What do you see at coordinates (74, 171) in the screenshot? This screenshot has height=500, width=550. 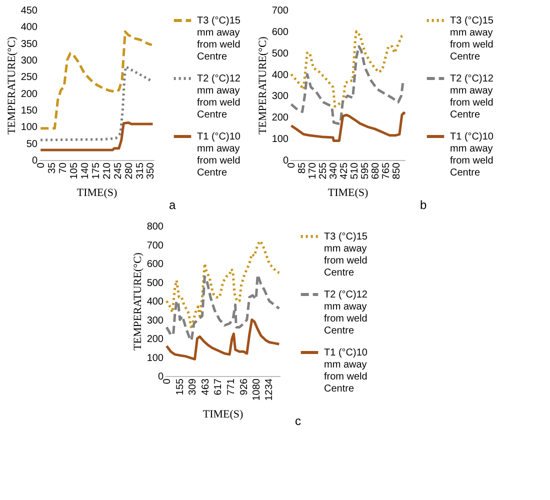 I see `x-tick-label: 105` at bounding box center [74, 171].